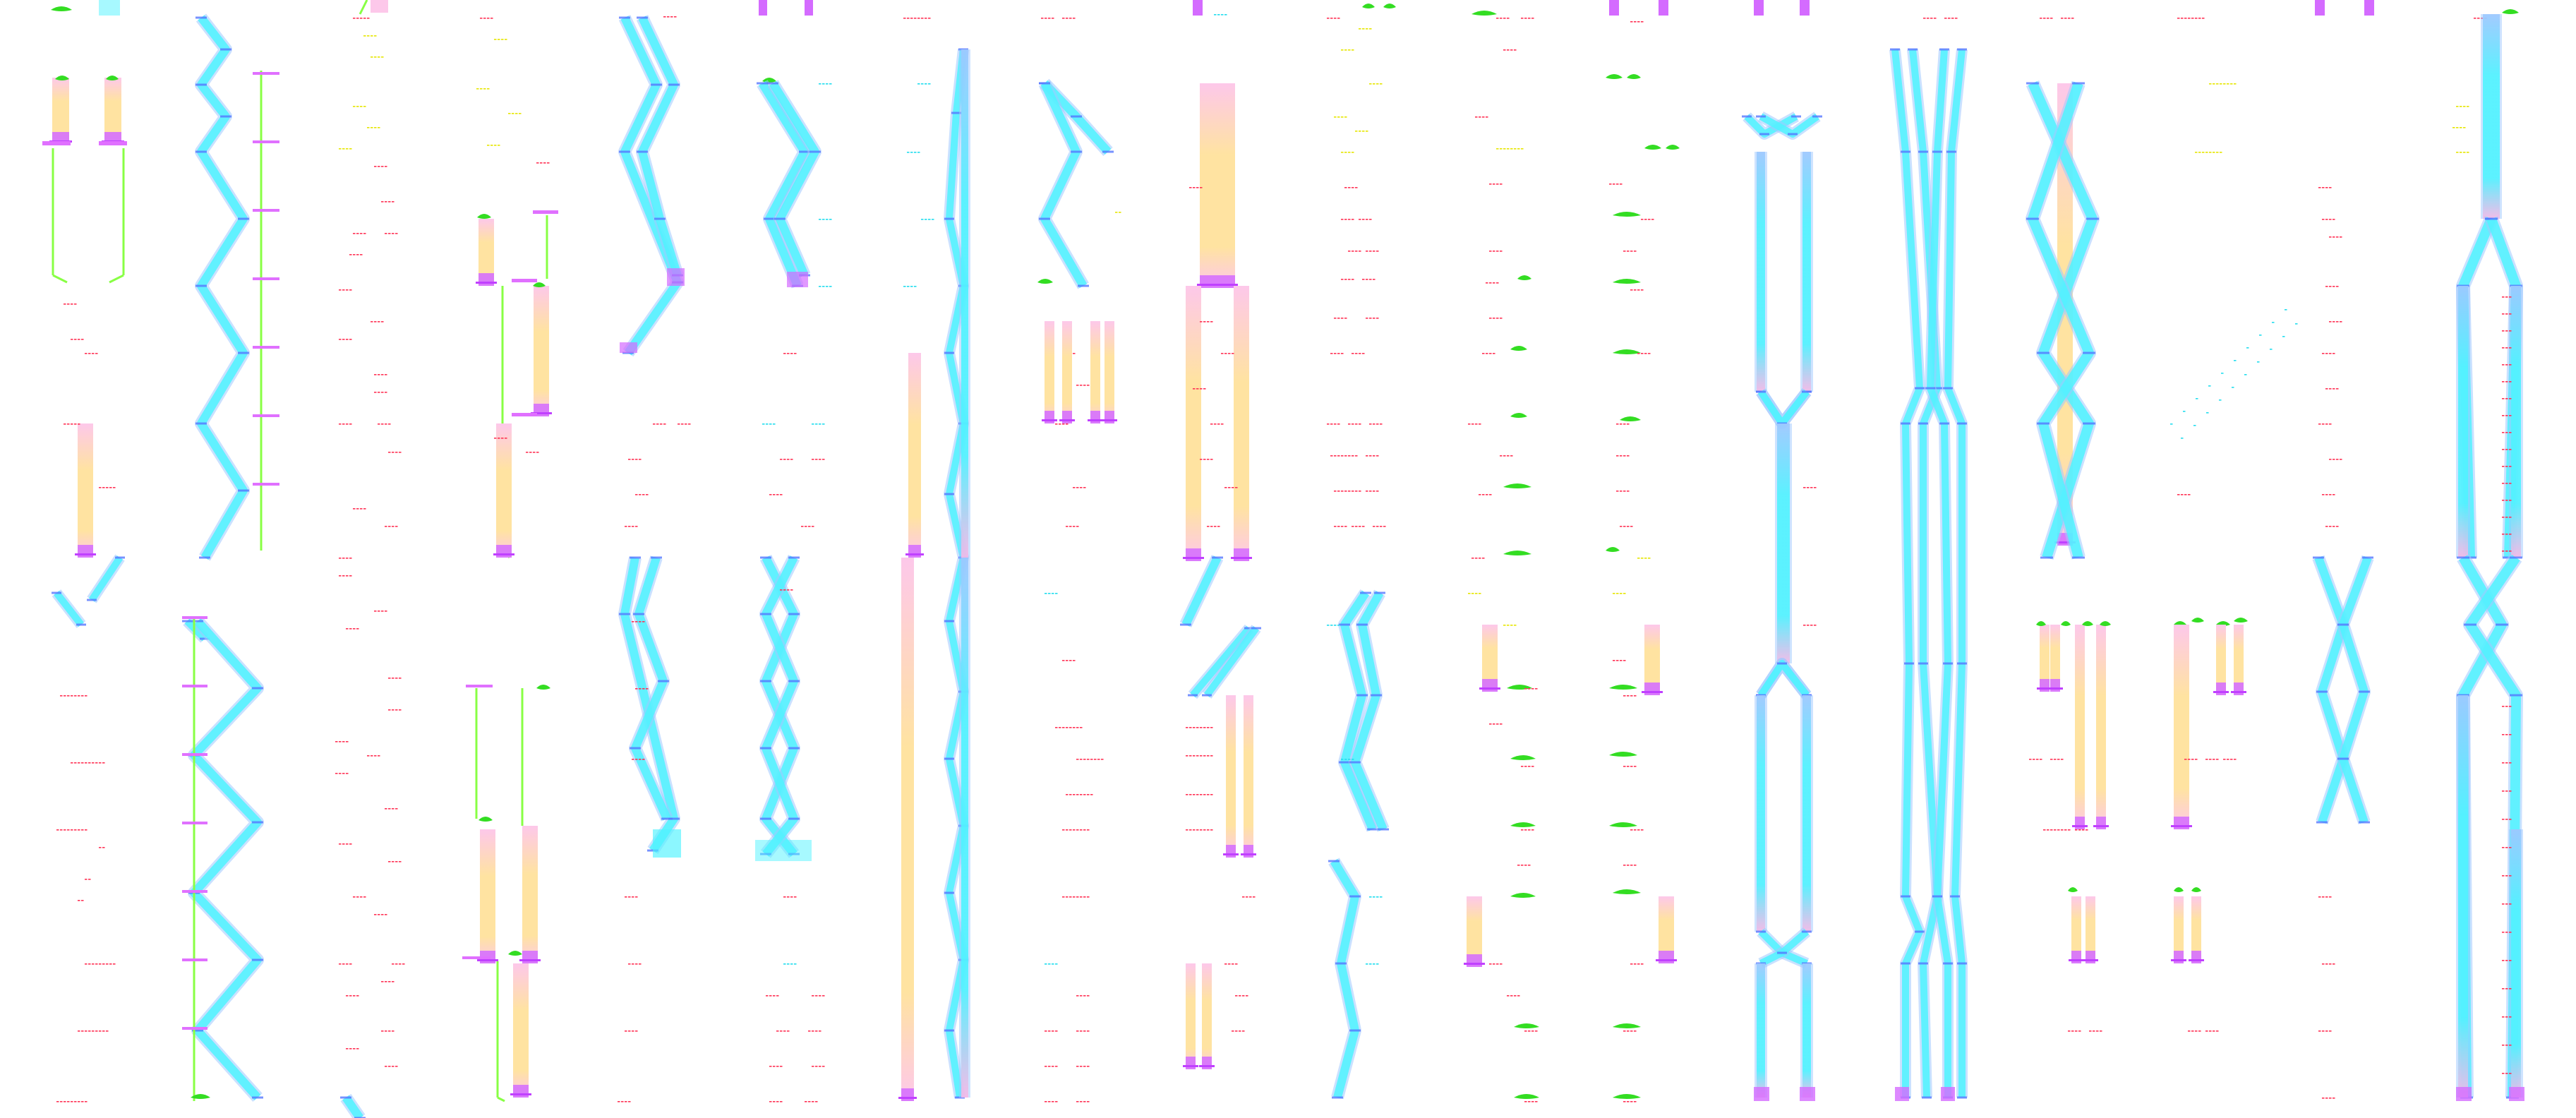 The width and height of the screenshot is (2576, 1118). What do you see at coordinates (501, 1099) in the screenshot?
I see `green-rail` at bounding box center [501, 1099].